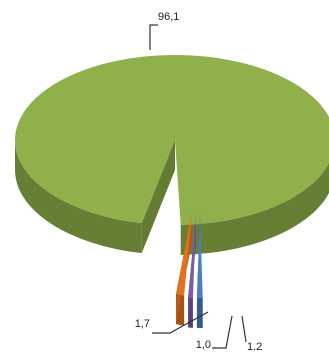 The height and width of the screenshot is (355, 329). I want to click on slice-3-side-outer, so click(199, 313).